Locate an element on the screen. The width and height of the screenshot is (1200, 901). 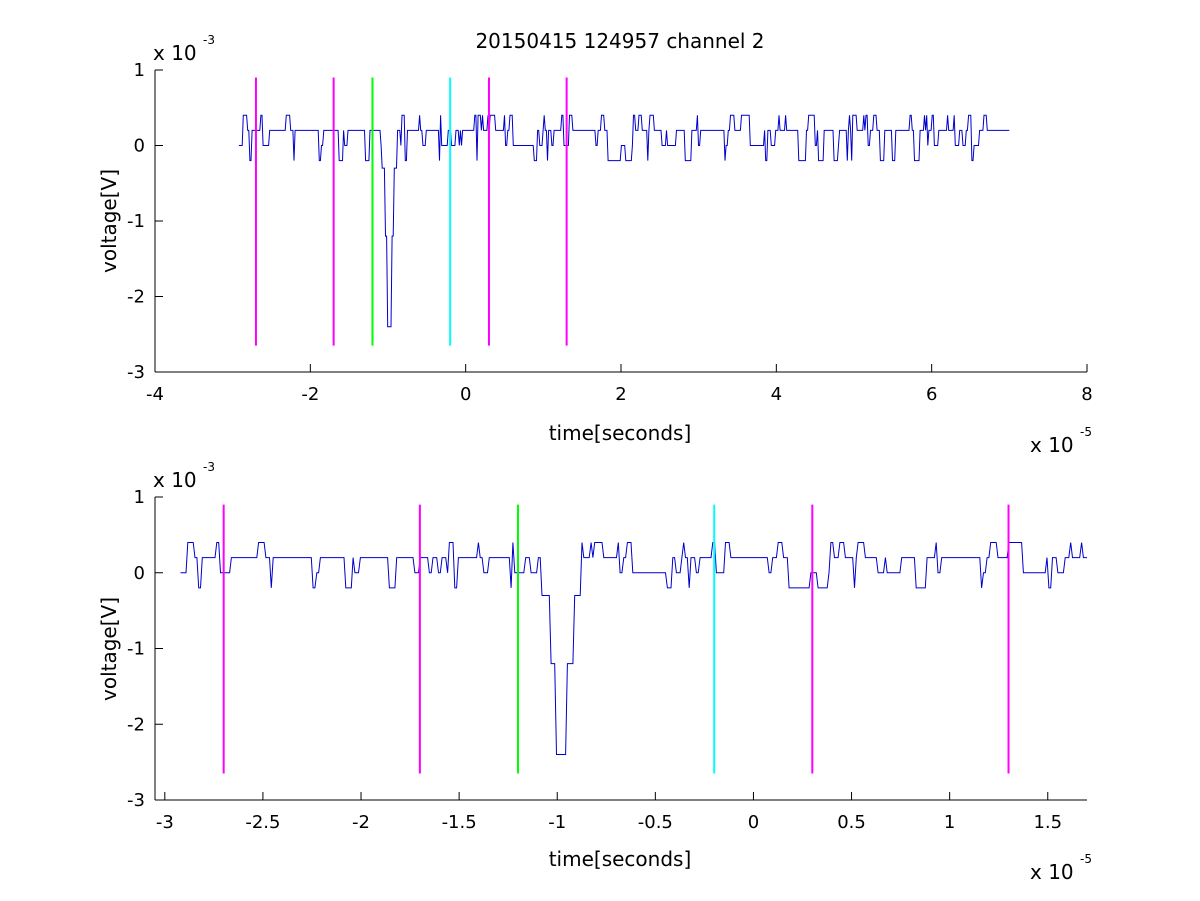
x-tick-label: 8 is located at coordinates (1086, 394).